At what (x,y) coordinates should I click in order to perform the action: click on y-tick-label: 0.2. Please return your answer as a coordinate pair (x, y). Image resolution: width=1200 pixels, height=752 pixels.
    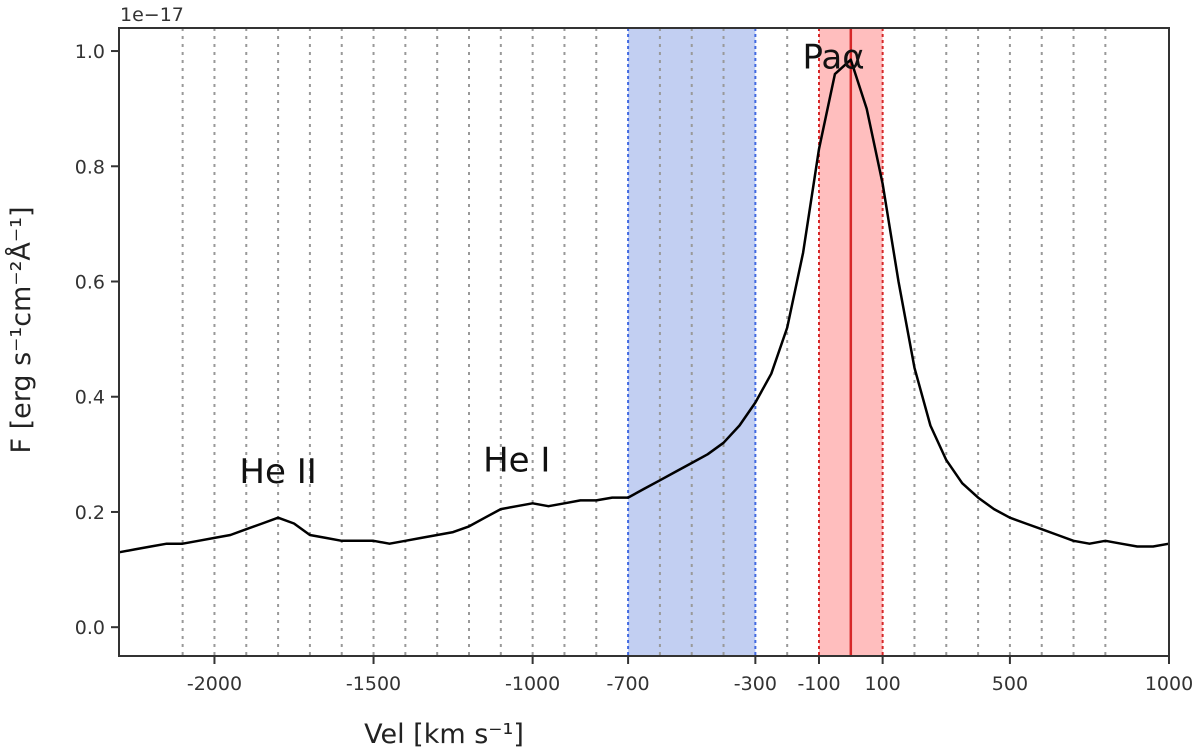
    Looking at the image, I should click on (90, 513).